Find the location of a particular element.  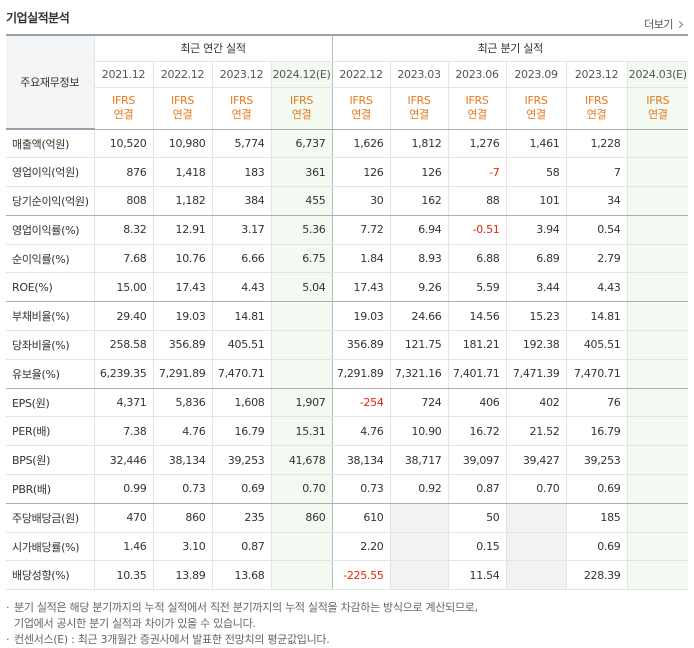

period-basis-1: IFRS 연결 is located at coordinates (183, 108).